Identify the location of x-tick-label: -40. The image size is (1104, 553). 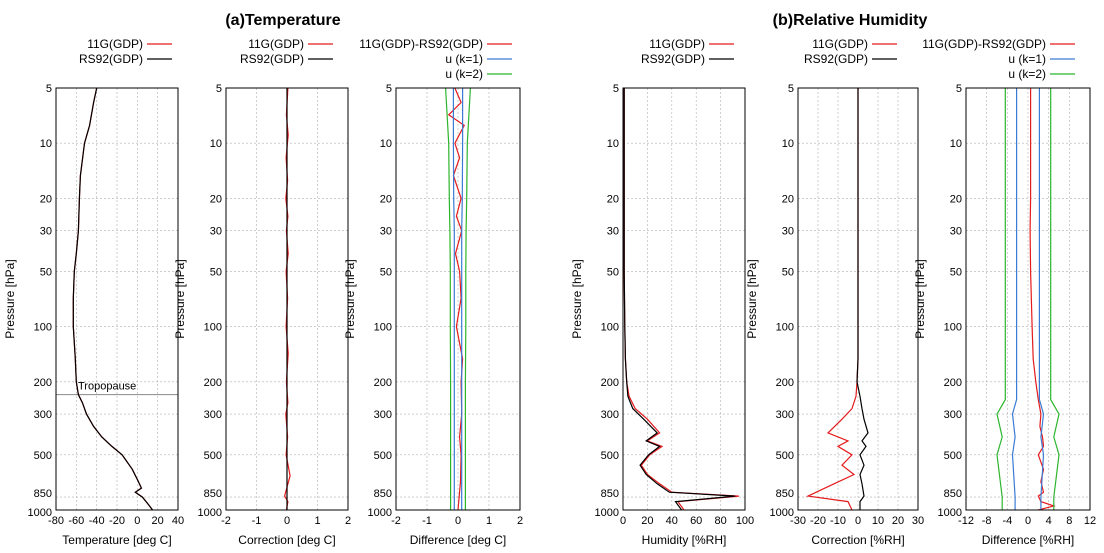
(97, 521).